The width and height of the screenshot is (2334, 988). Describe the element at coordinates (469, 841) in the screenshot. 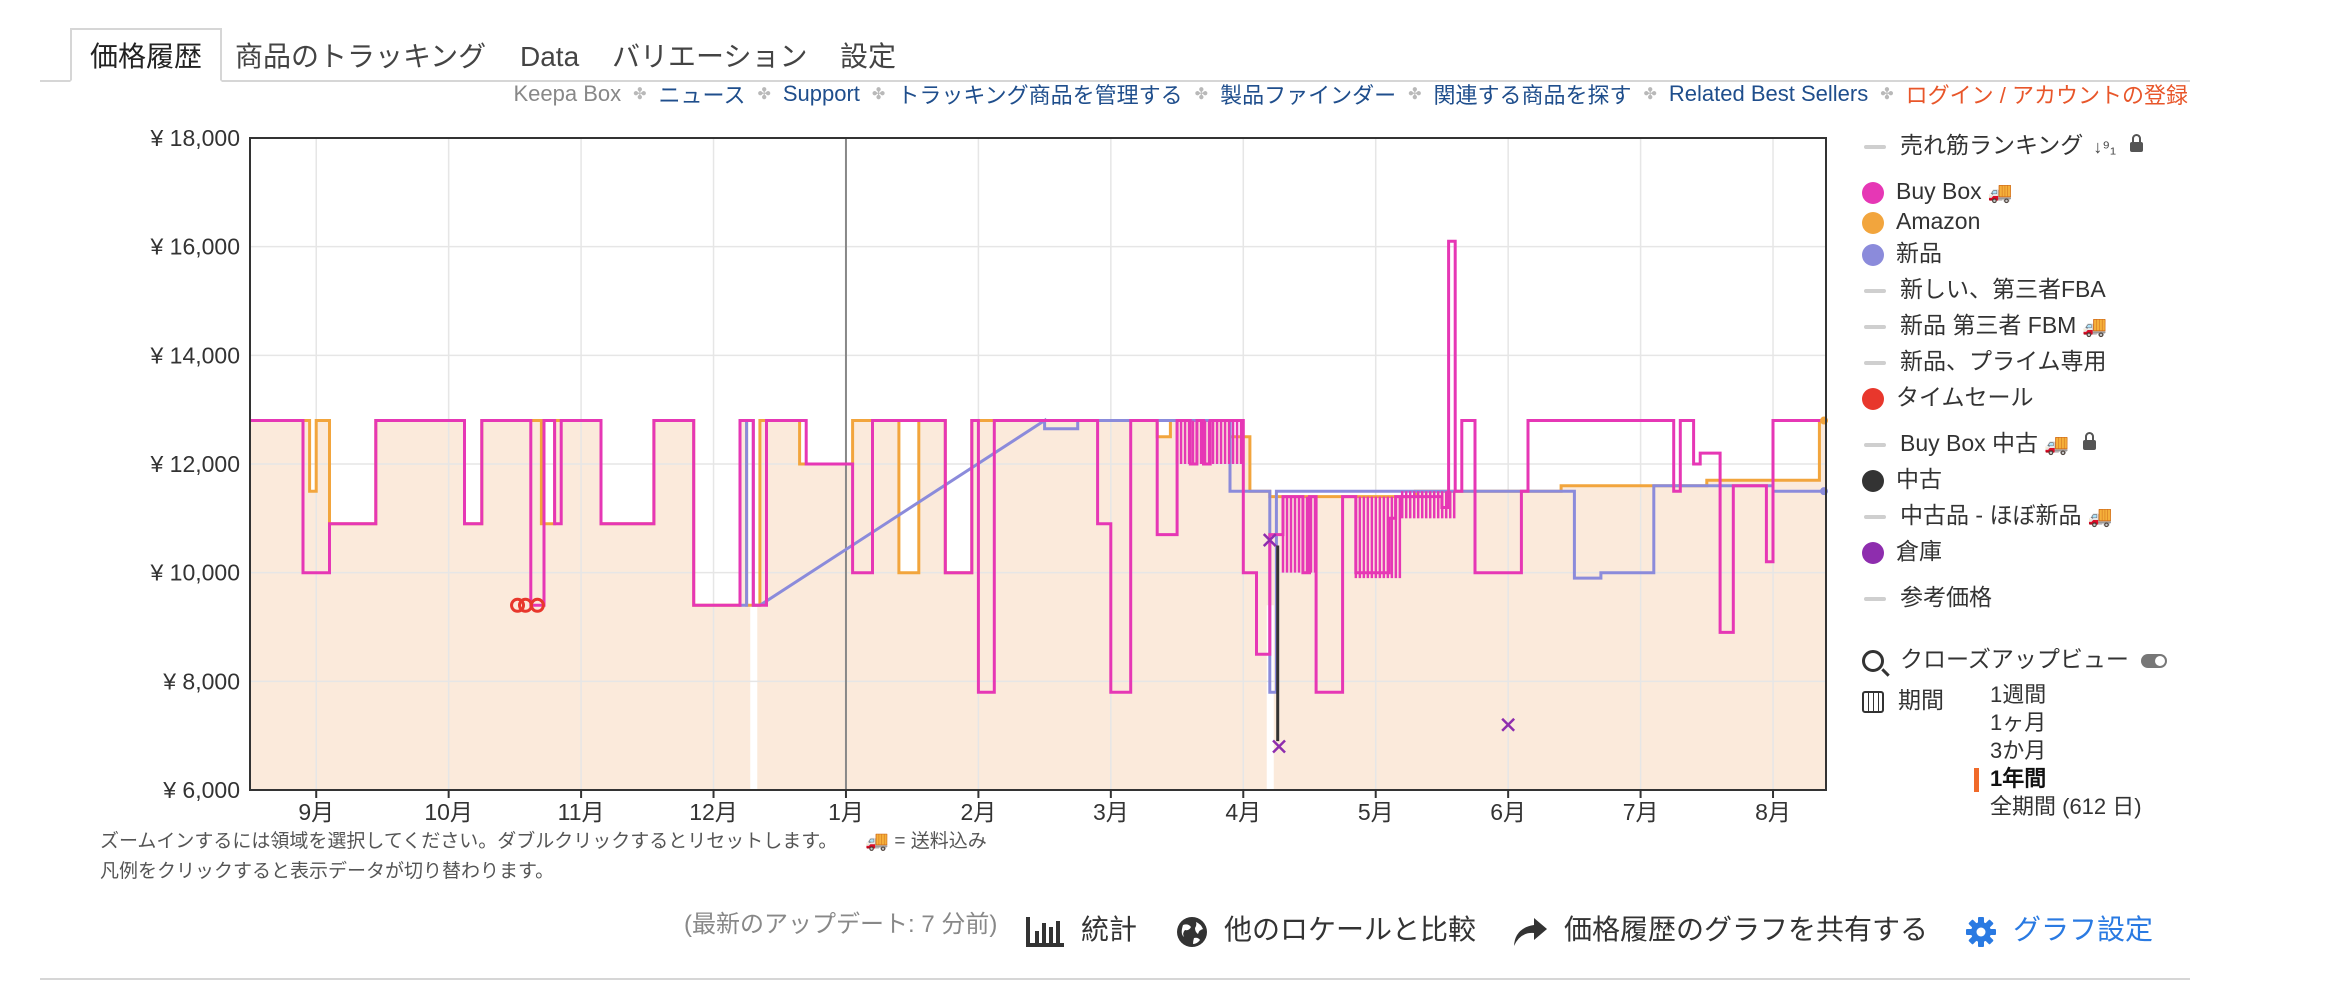

I see `zoom-hint-text: ズームインするには領域を選択してください。ダブルクリックするとリセットします。` at that location.